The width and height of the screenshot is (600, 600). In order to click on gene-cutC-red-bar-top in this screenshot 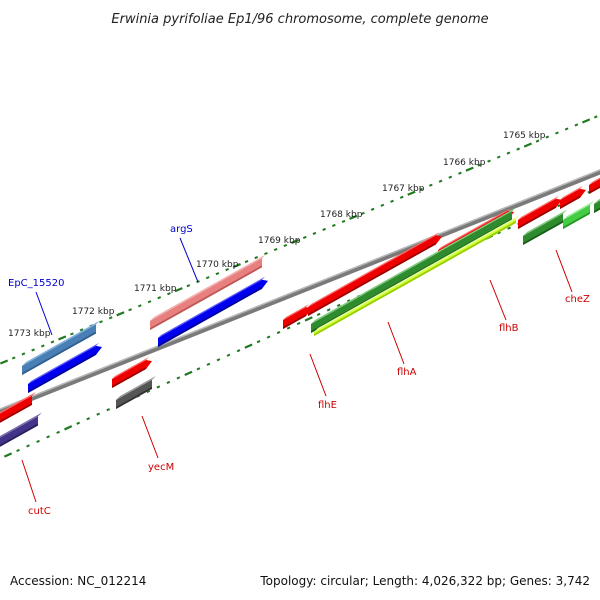, I will do `click(18, 402)`.